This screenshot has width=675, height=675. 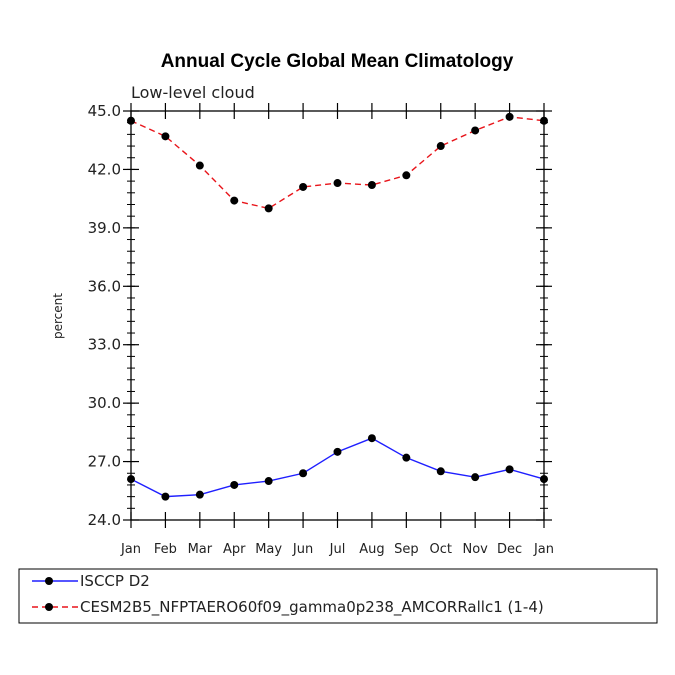 I want to click on x-tick-label: Nov, so click(x=475, y=549).